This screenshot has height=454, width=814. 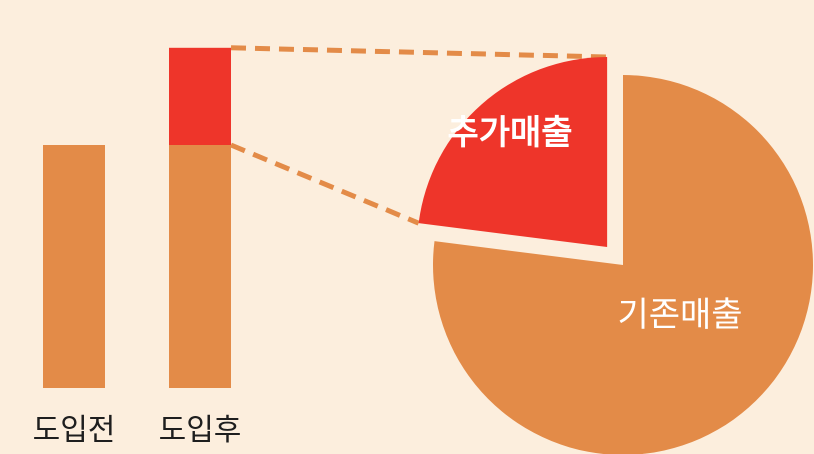 I want to click on slice-label-added-sales: 추가매출, so click(x=509, y=133).